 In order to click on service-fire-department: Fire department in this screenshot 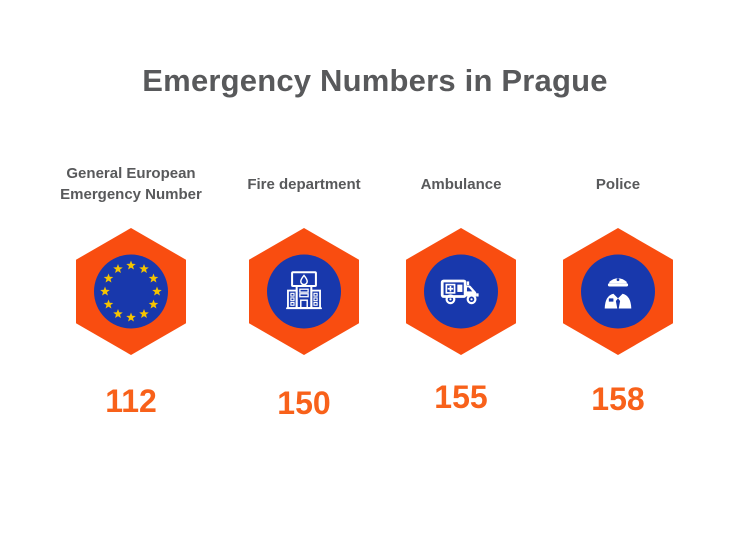, I will do `click(304, 290)`.